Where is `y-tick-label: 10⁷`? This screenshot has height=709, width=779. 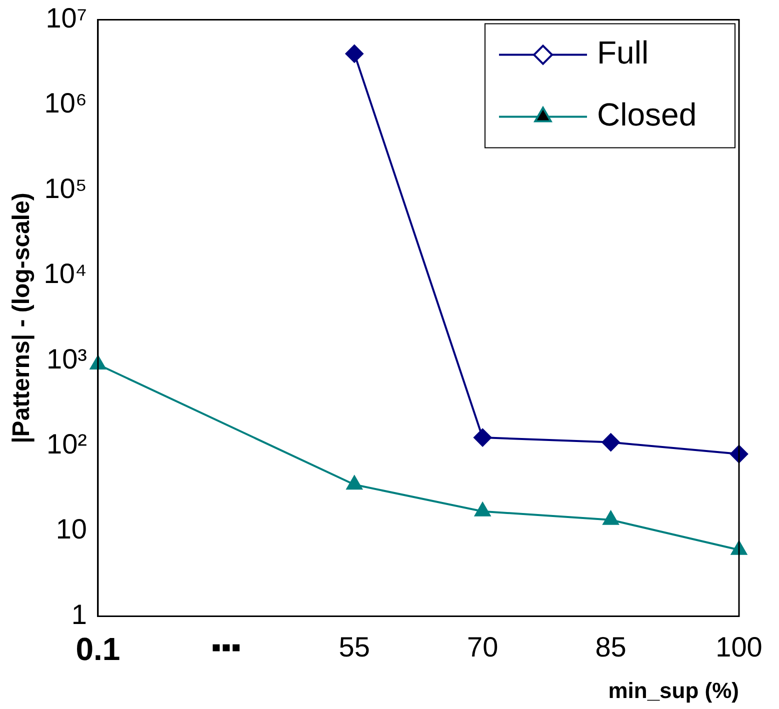
y-tick-label: 10⁷ is located at coordinates (66, 18).